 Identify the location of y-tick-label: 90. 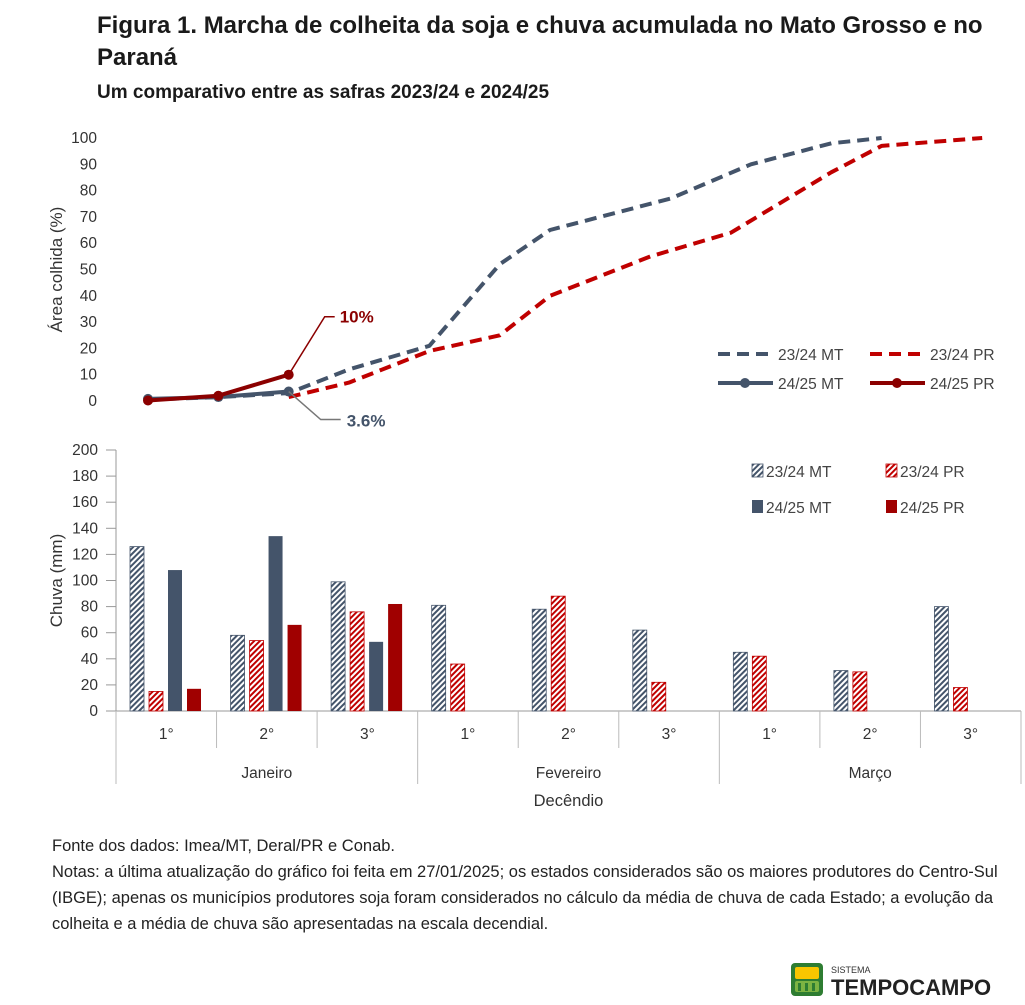
(89, 164).